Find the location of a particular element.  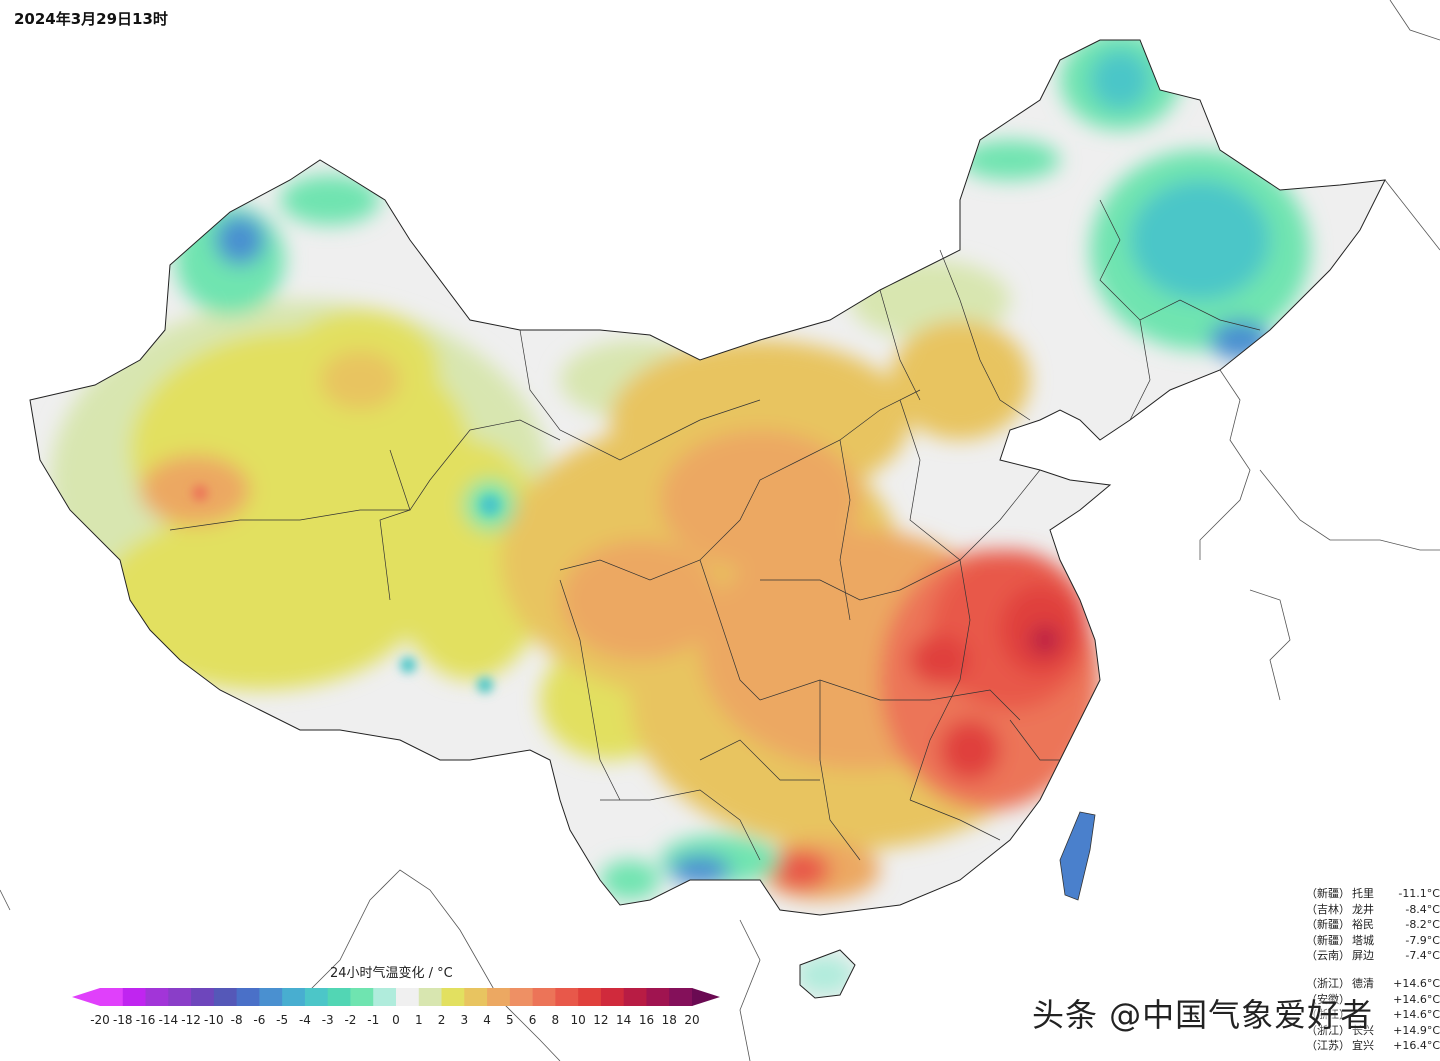

map-title: 2024年3月29日13时 is located at coordinates (91, 19).